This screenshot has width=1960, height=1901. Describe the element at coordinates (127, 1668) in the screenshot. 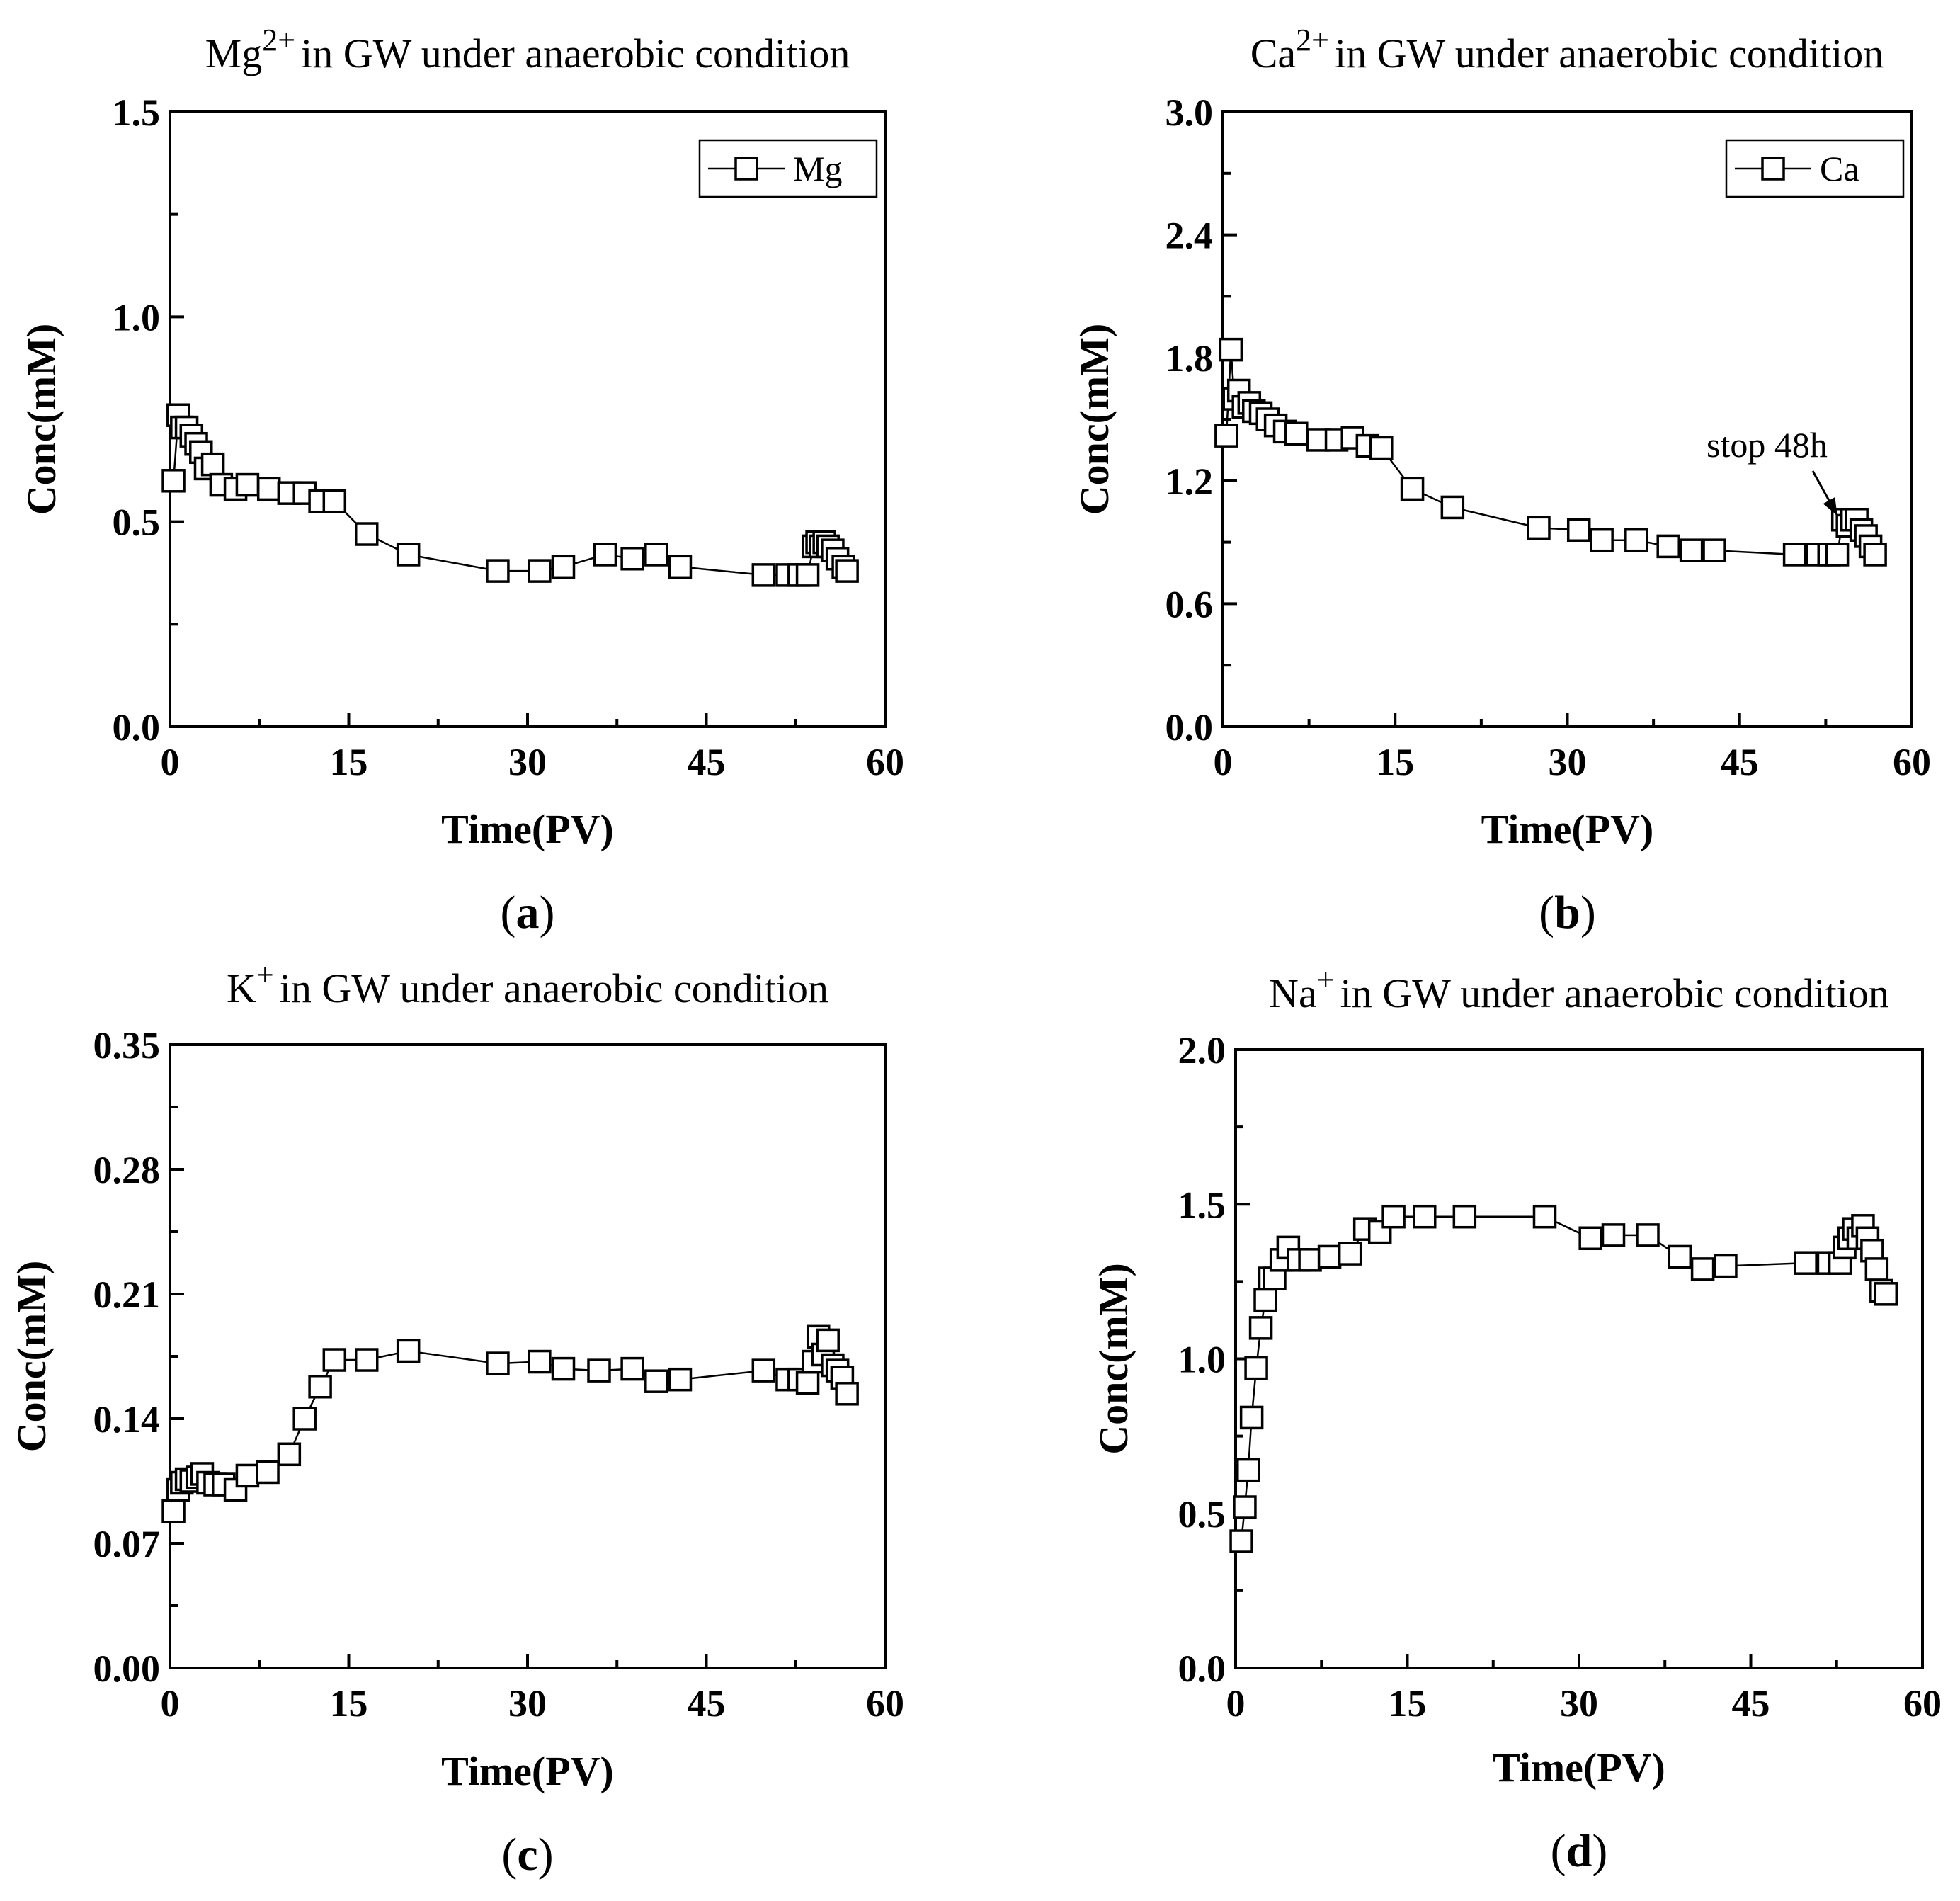

I see `y-tick-label: 0.00` at that location.